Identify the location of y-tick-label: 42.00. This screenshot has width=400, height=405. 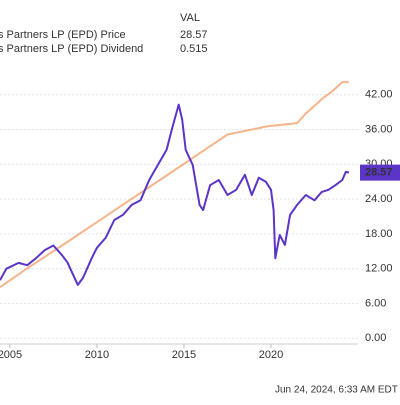
(379, 95).